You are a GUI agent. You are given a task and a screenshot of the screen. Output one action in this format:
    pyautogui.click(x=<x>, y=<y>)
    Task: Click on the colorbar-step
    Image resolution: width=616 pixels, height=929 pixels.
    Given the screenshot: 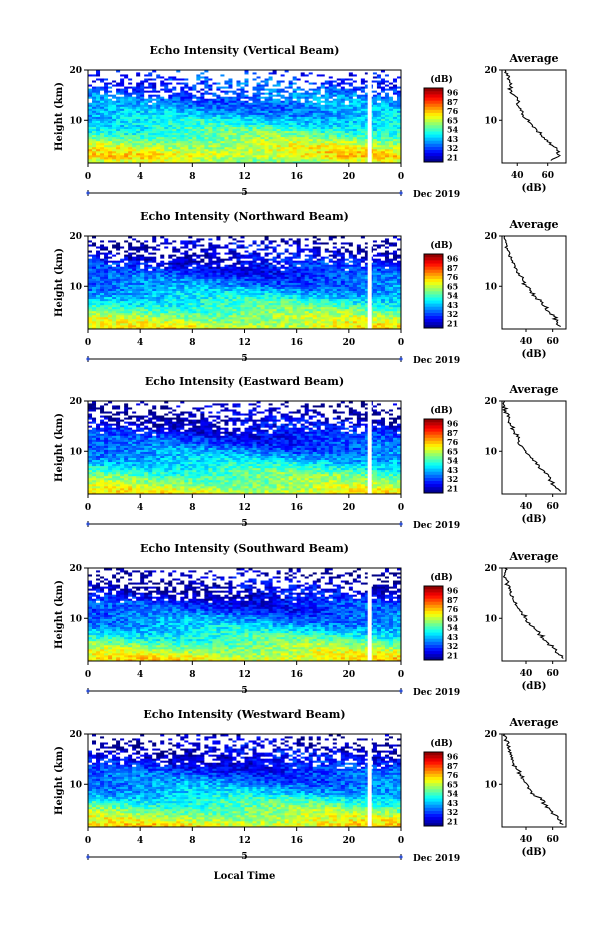 What is the action you would take?
    pyautogui.click(x=433, y=96)
    